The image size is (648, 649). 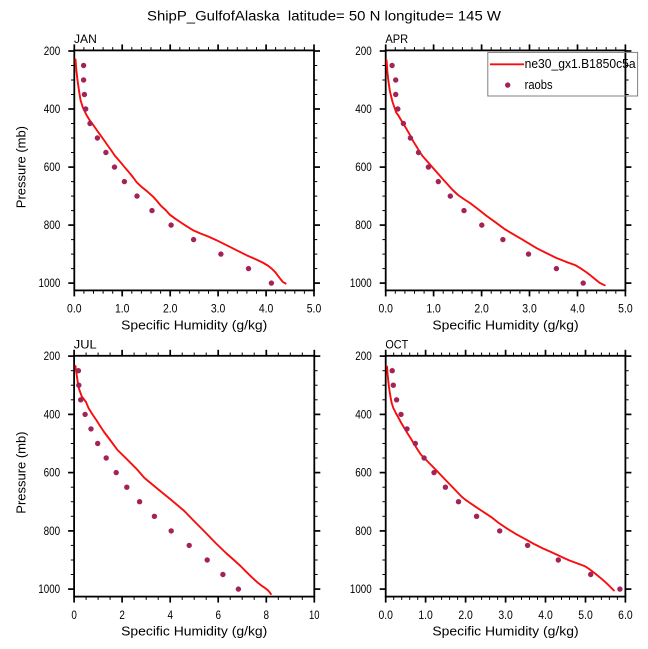 What do you see at coordinates (85, 344) in the screenshot?
I see `svg-text: JUL` at bounding box center [85, 344].